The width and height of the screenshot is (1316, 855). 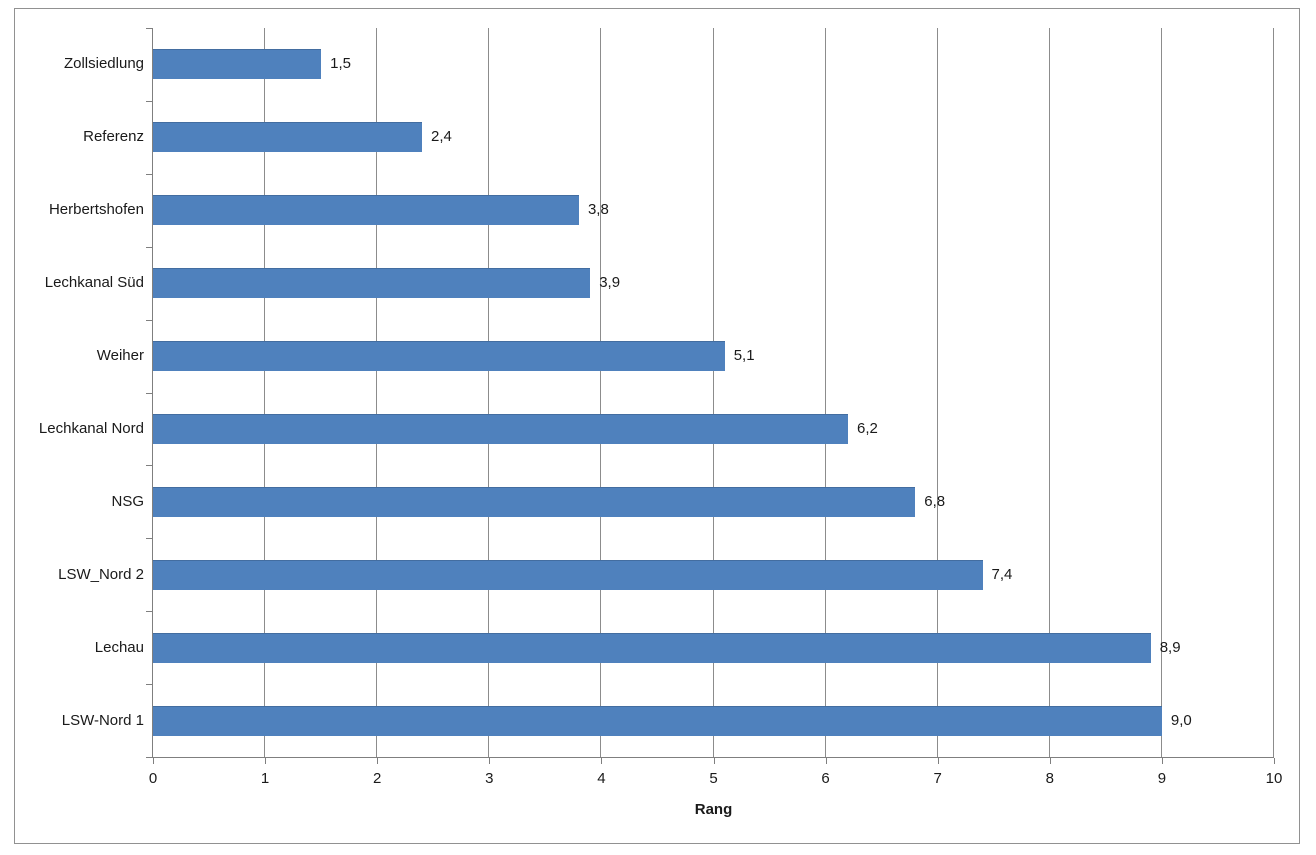 What do you see at coordinates (867, 428) in the screenshot?
I see `bar-value-label: 6,2` at bounding box center [867, 428].